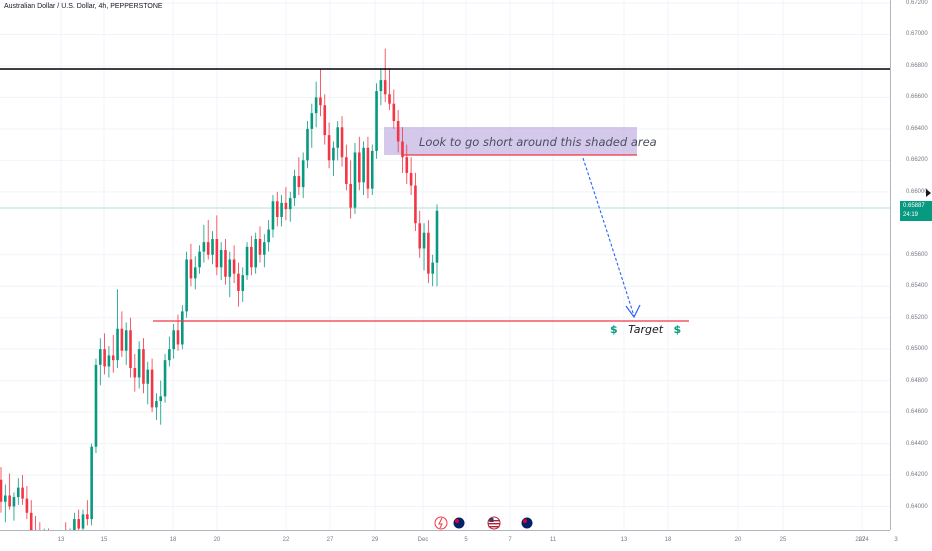 The image size is (932, 551). What do you see at coordinates (633, 311) in the screenshot?
I see `forecast-arrow-head` at bounding box center [633, 311].